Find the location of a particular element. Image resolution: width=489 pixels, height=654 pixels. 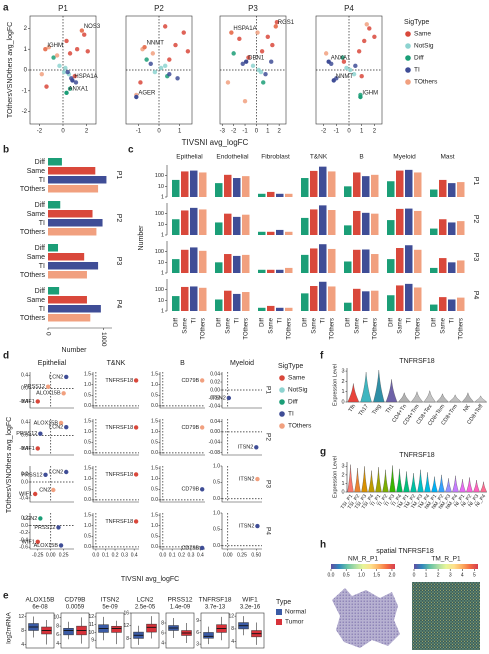

y-tick-label: 4 is located at coordinates (162, 643).